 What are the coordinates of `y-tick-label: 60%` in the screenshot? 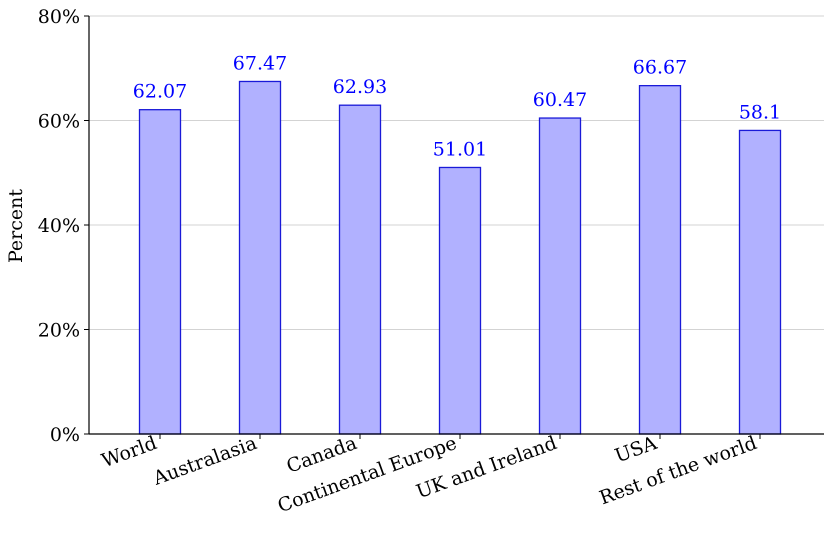 It's located at (59, 122).